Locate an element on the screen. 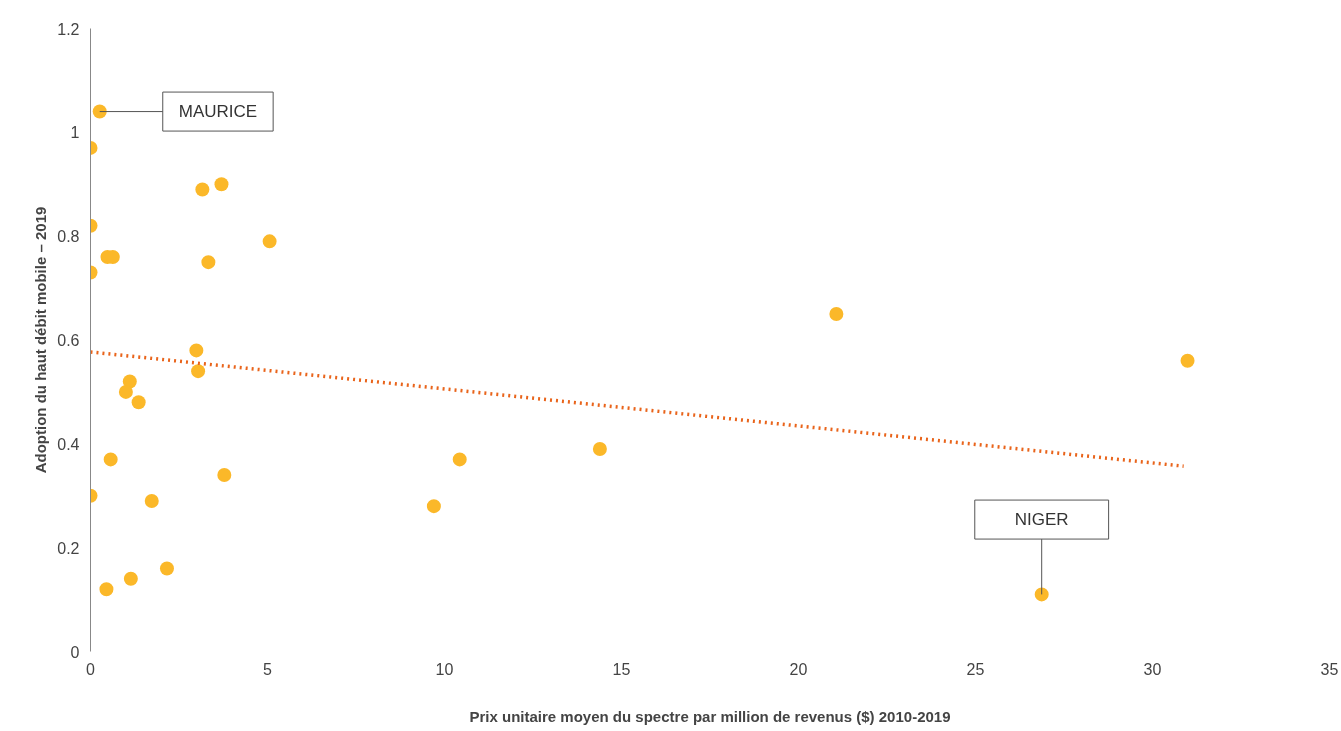 This screenshot has height=731, width=1341. y-tick-label: 0.6 is located at coordinates (68, 340).